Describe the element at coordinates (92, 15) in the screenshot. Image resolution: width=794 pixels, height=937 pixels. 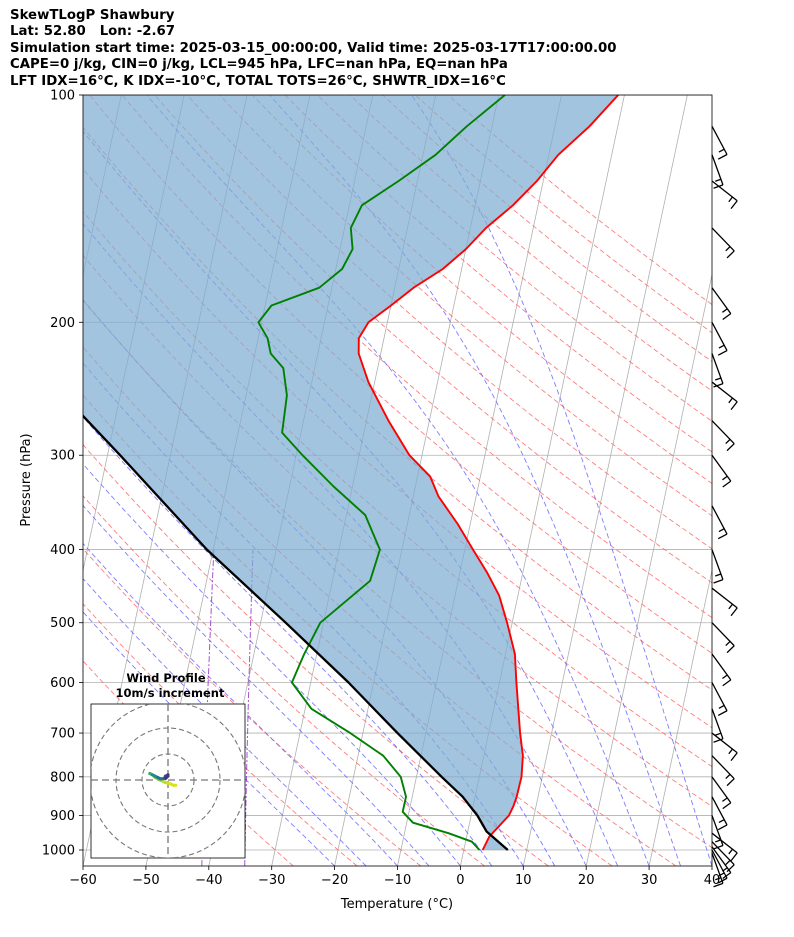
I see `chart-title: SkewTLogP Shawbury` at that location.